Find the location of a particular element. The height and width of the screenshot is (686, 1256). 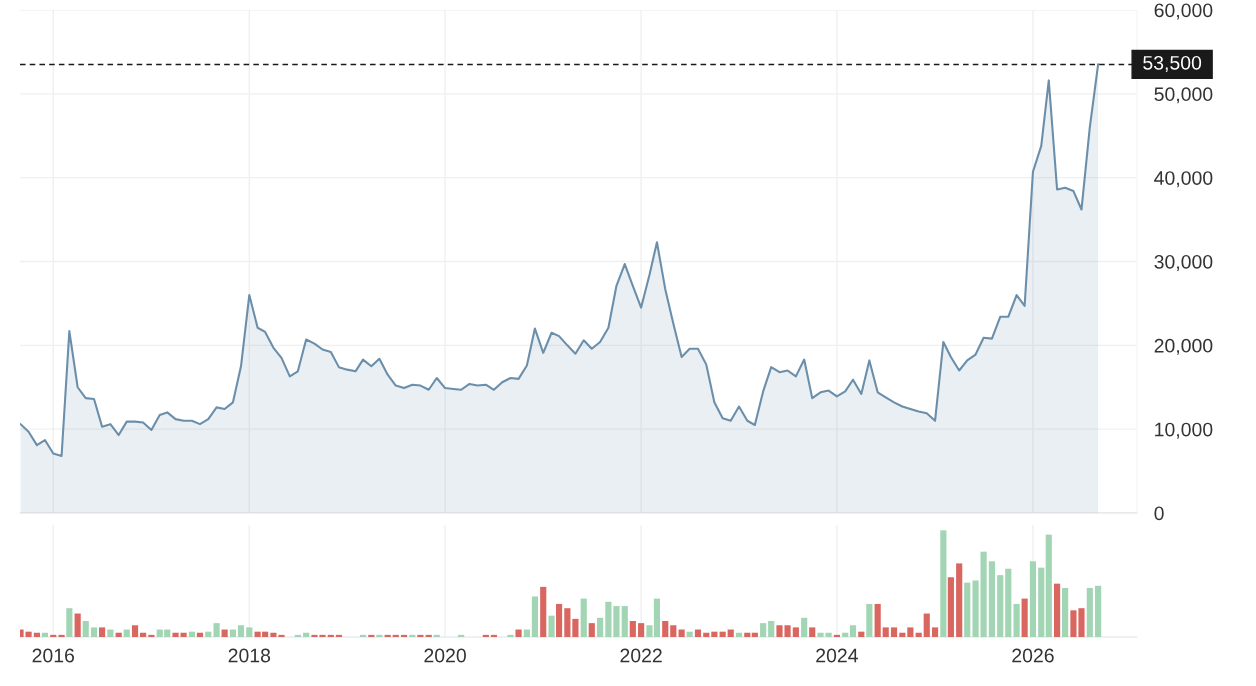

y-tick-label: 60,000 is located at coordinates (1183, 11).